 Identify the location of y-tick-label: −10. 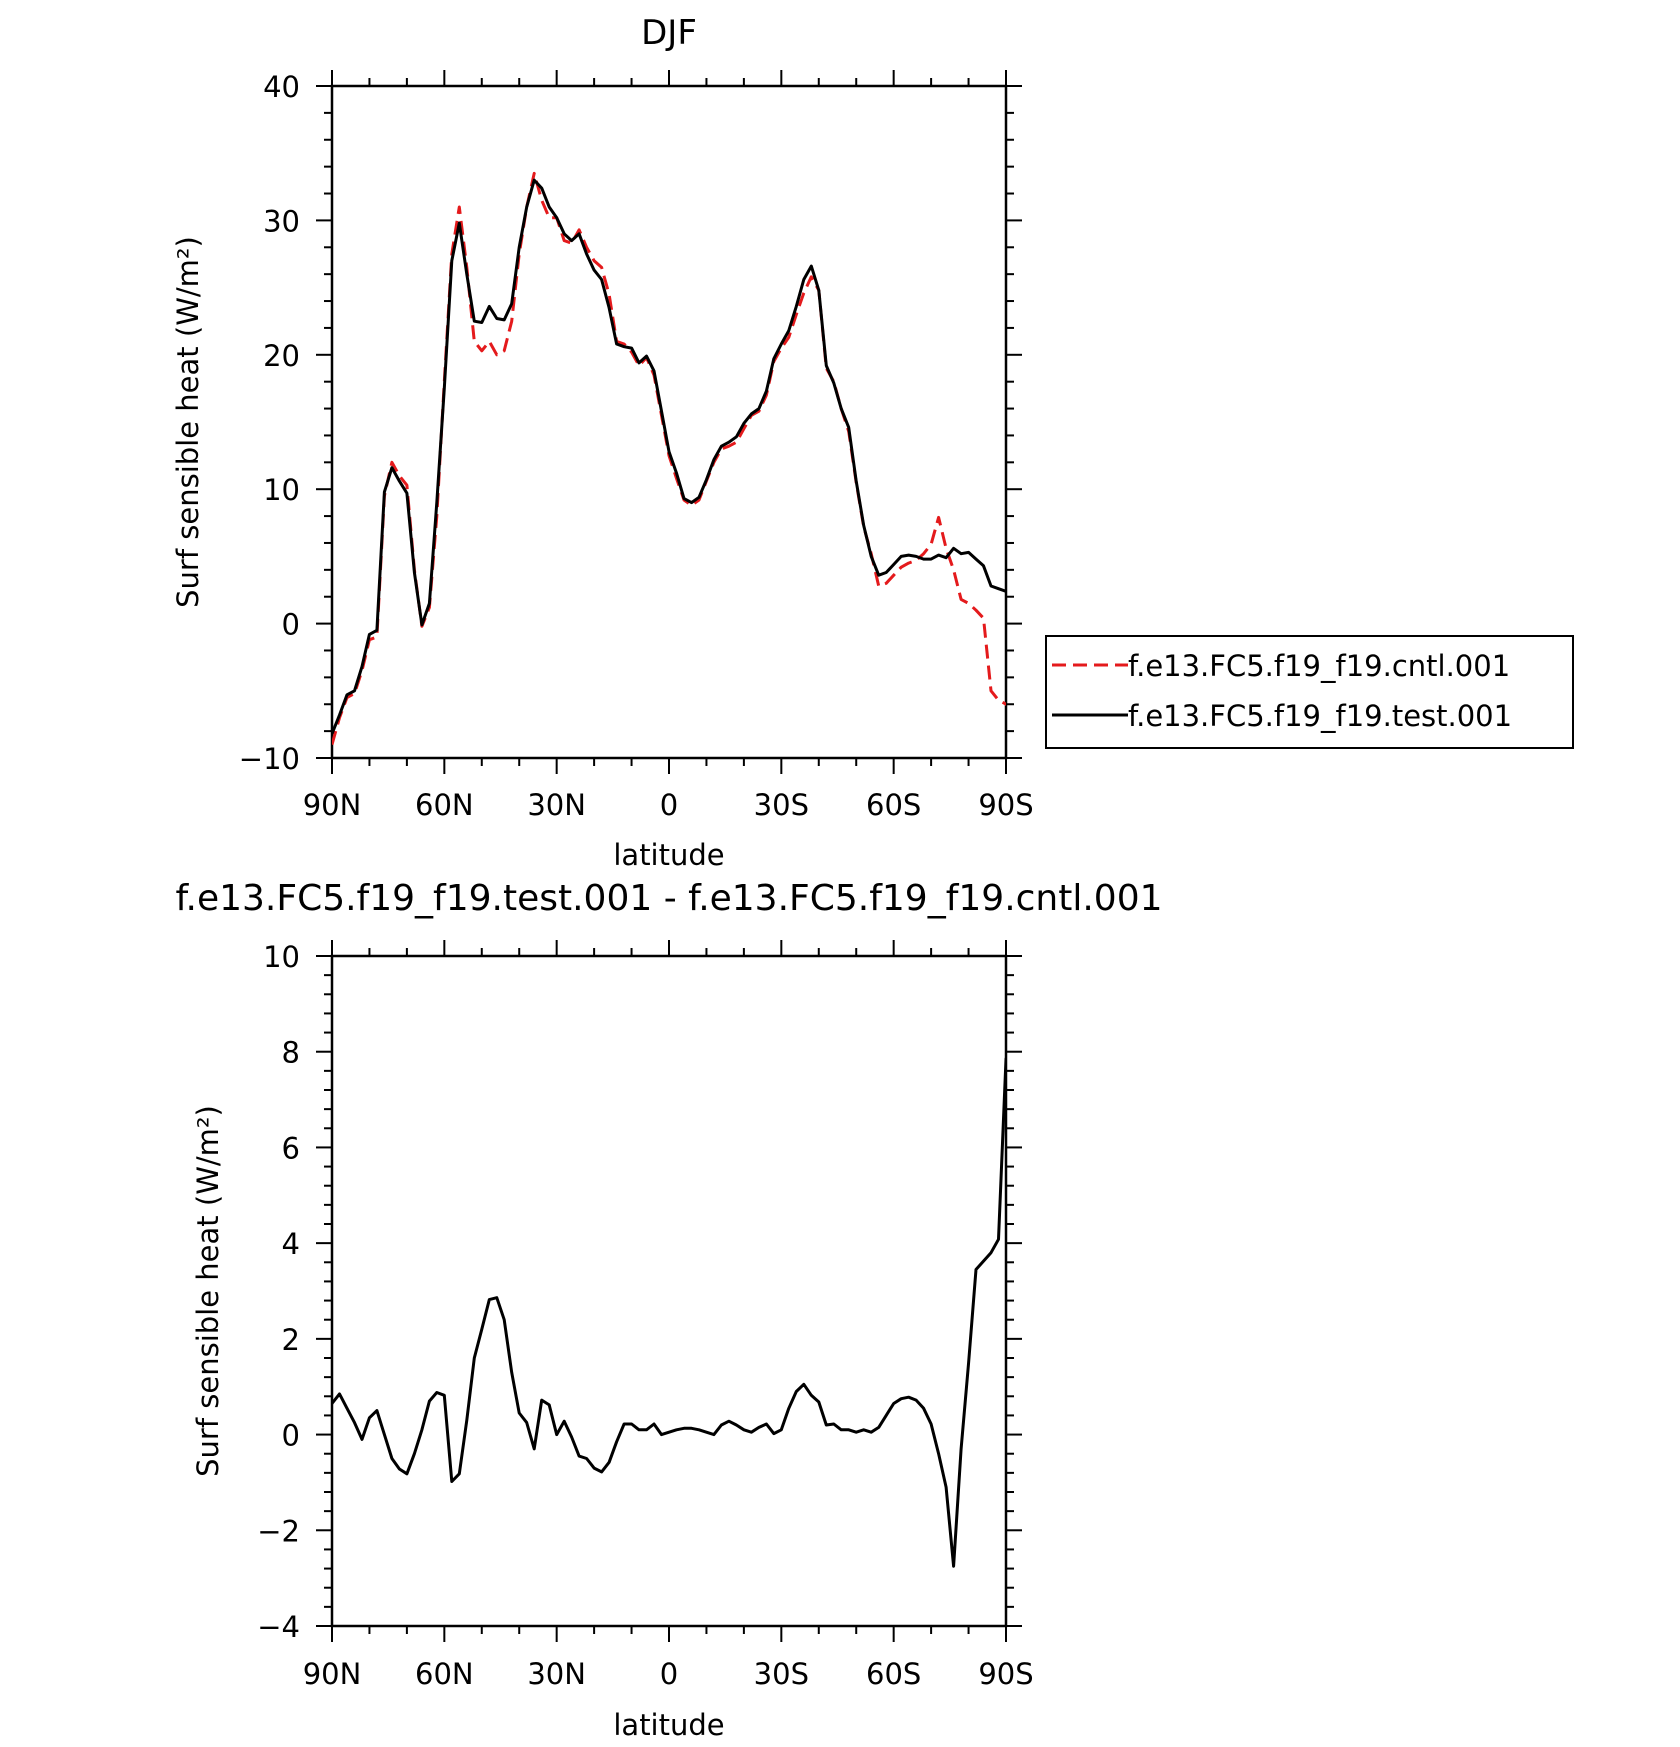
(269, 759).